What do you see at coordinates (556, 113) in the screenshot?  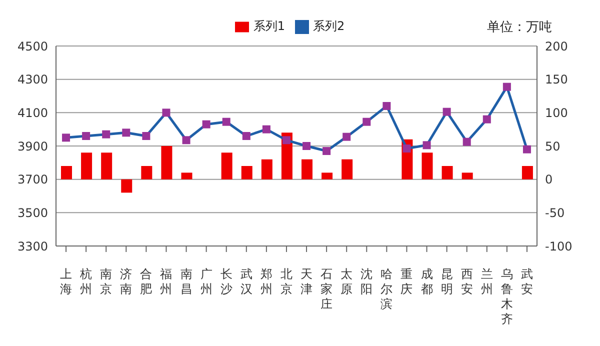 I see `y2-tick-label: 100` at bounding box center [556, 113].